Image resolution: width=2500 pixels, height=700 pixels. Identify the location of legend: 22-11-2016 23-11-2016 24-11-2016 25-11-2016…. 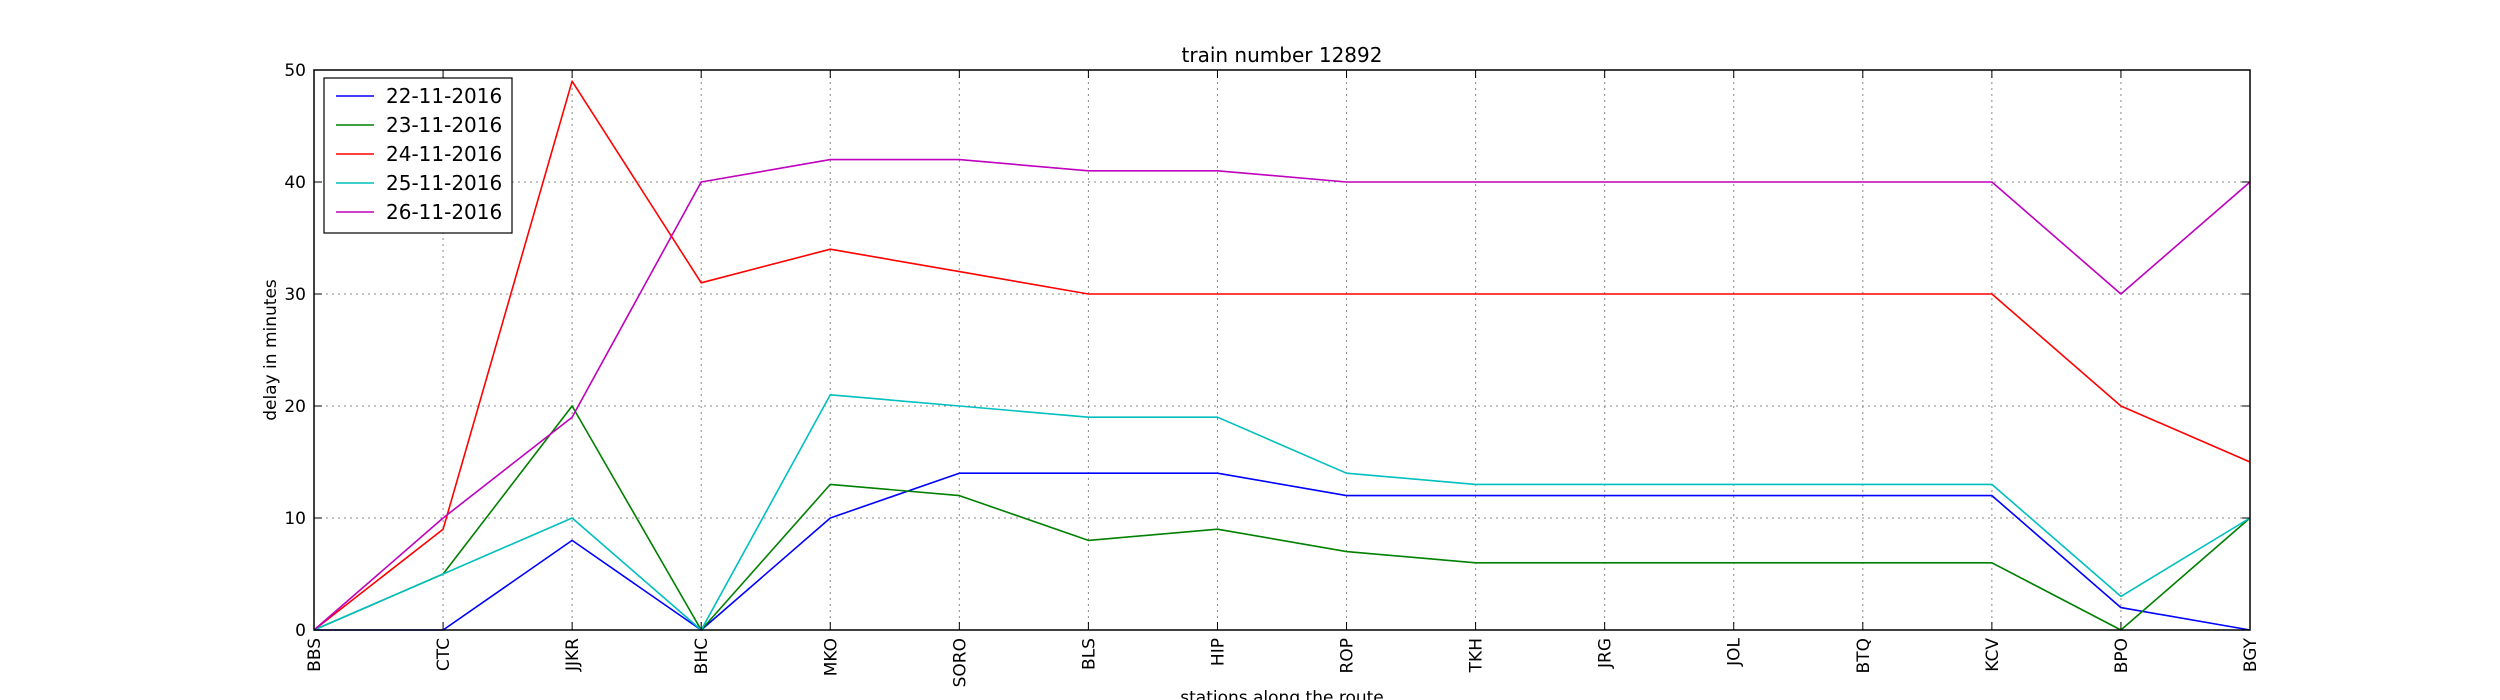
(418, 155).